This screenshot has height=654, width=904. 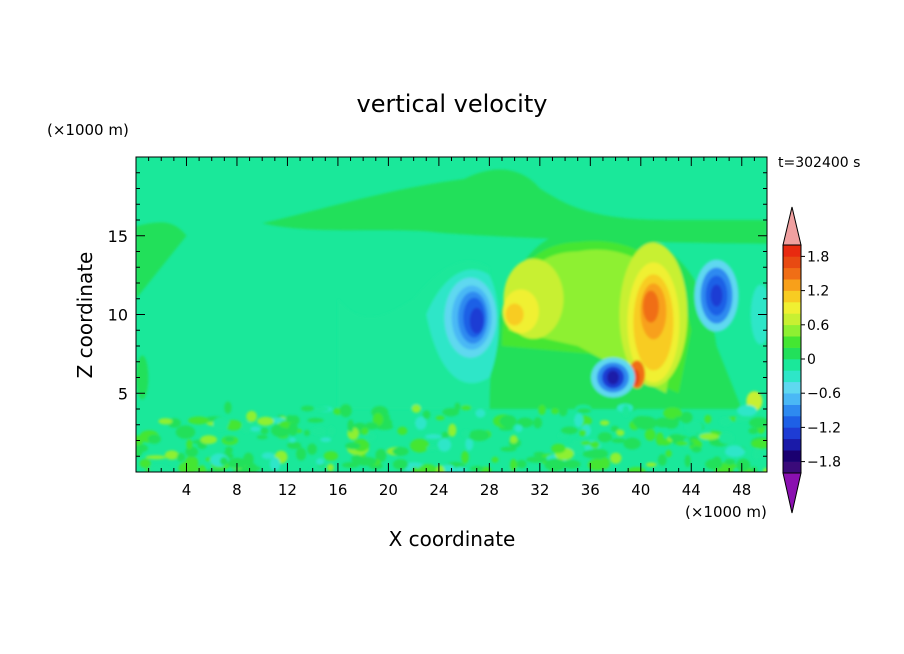 What do you see at coordinates (118, 315) in the screenshot?
I see `y-tick-label: 10` at bounding box center [118, 315].